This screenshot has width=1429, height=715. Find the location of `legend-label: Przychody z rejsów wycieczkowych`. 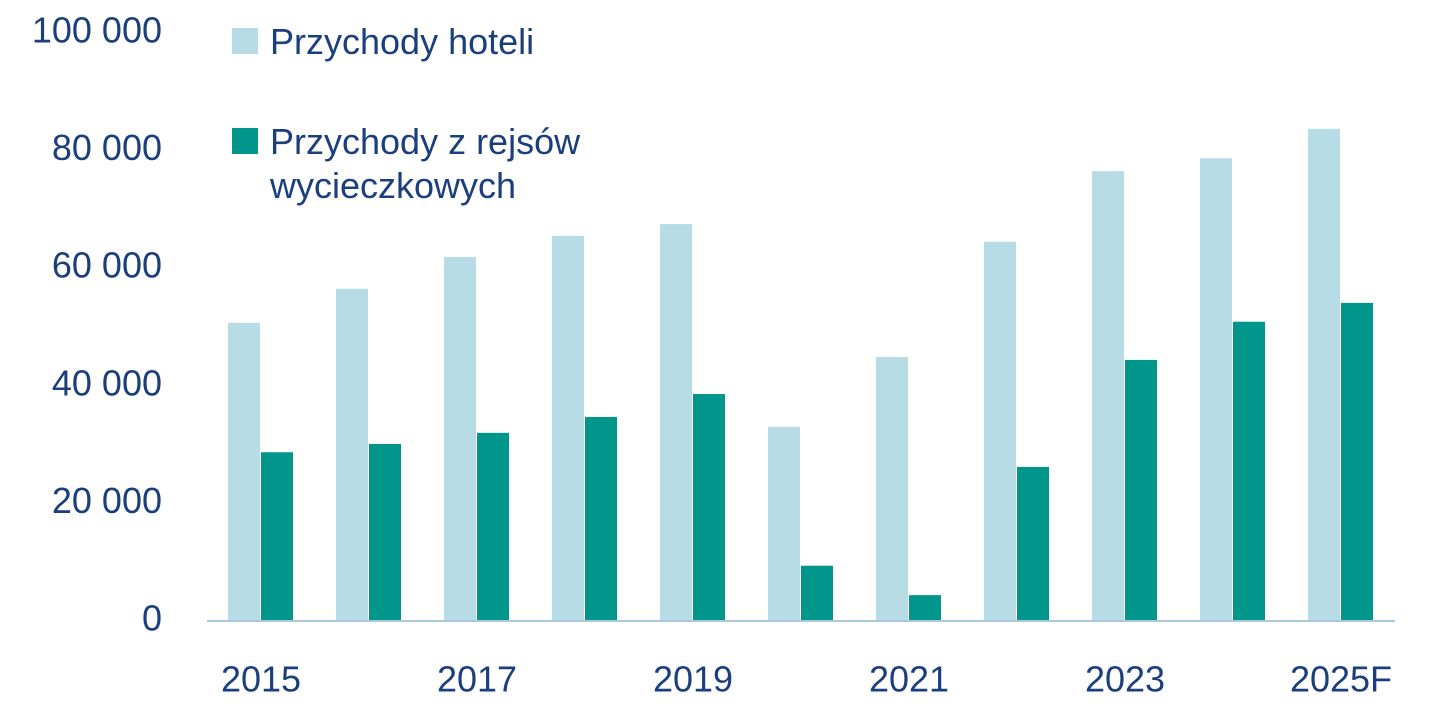

legend-label: Przychody z rejsów wycieczkowych is located at coordinates (425, 163).